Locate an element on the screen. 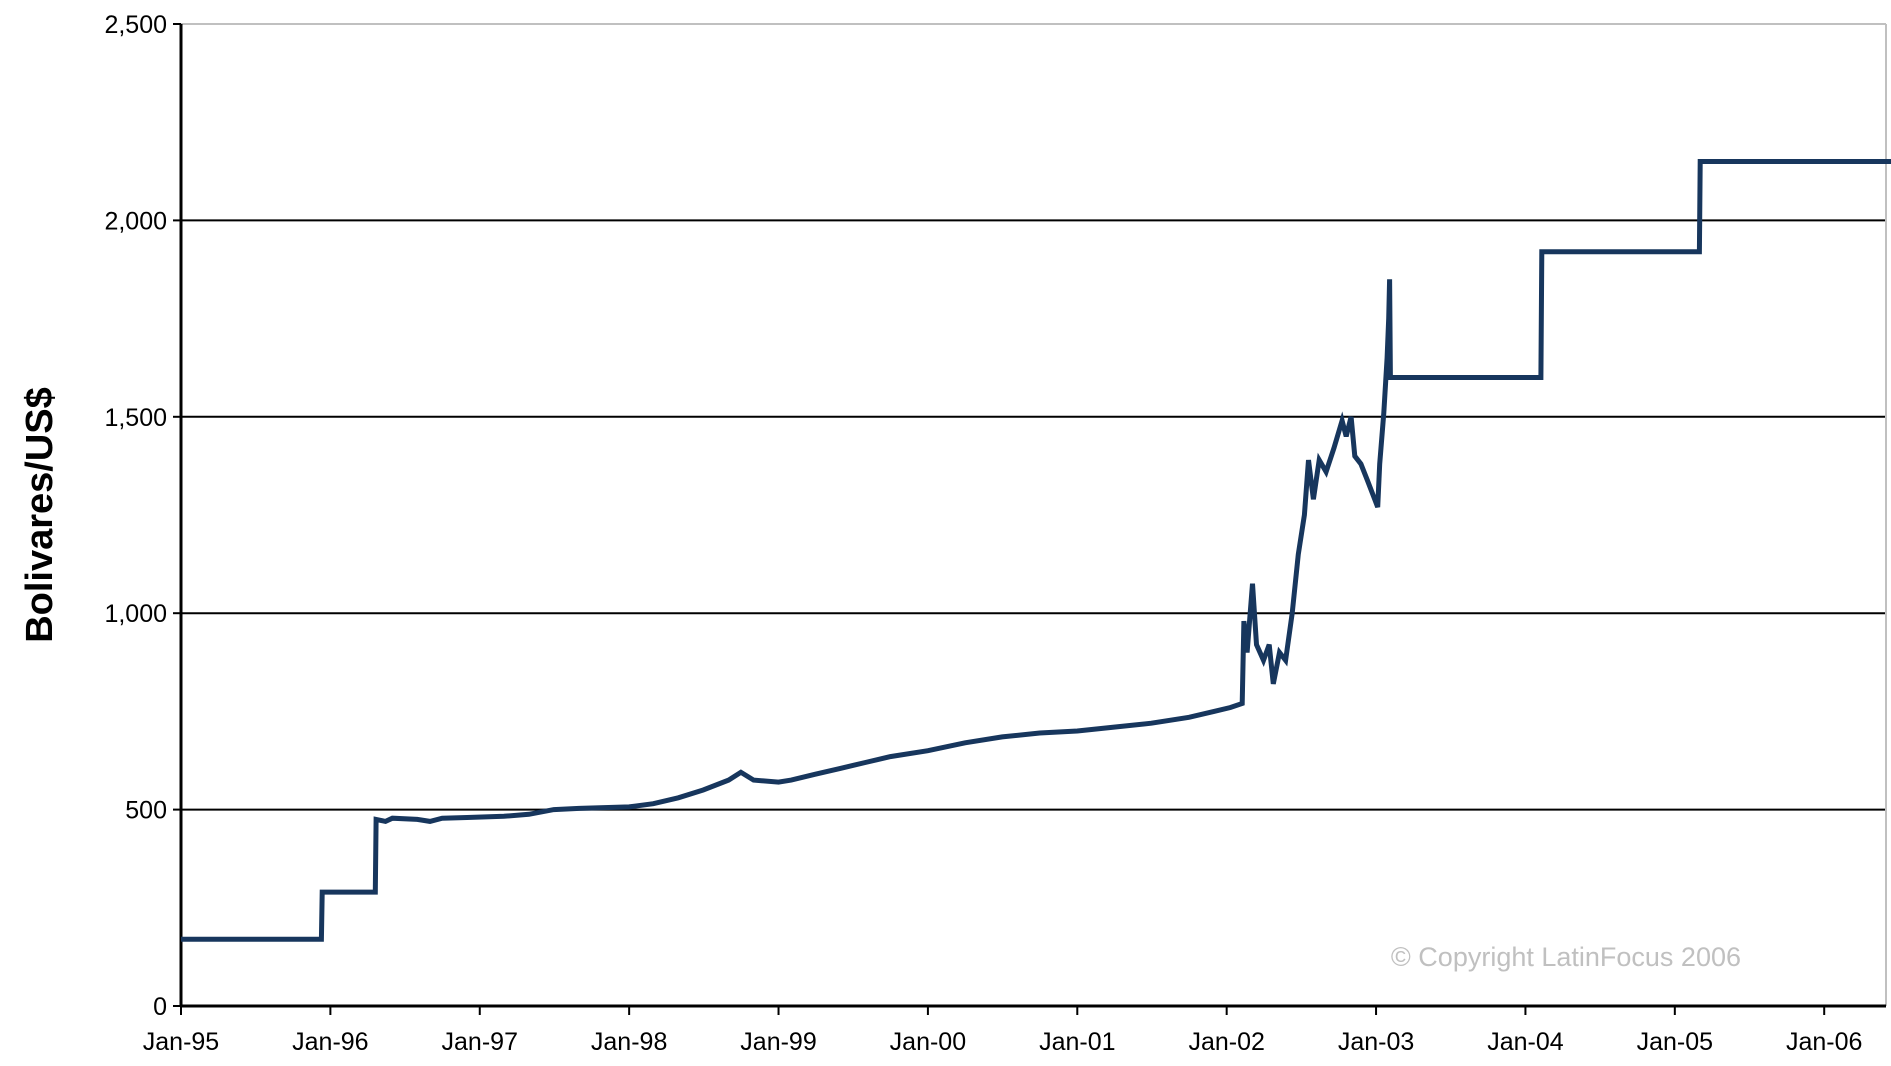  x-tick-label: Jan-99 is located at coordinates (778, 1042).